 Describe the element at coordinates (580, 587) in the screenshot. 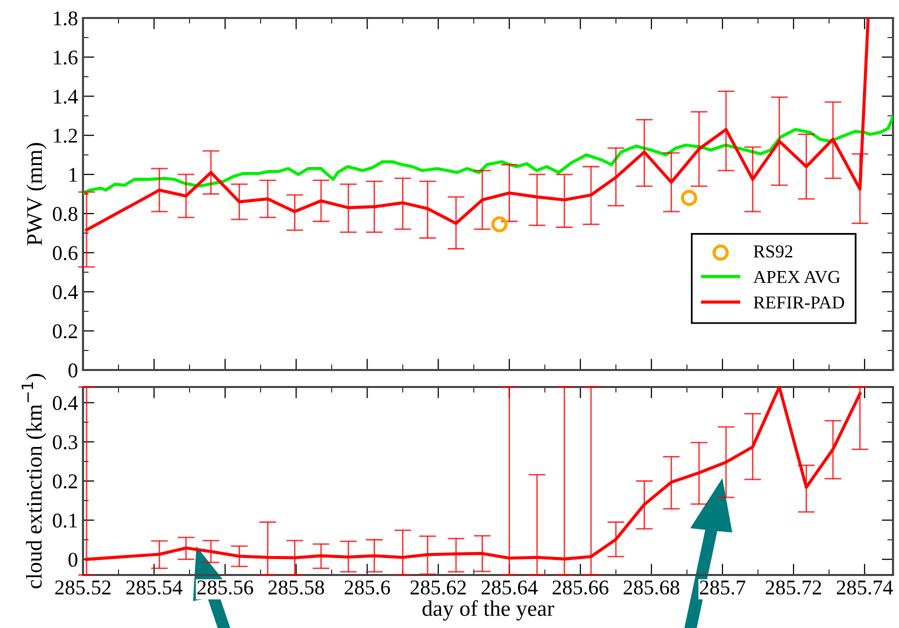

I see `x-tick-label: 285.66` at that location.